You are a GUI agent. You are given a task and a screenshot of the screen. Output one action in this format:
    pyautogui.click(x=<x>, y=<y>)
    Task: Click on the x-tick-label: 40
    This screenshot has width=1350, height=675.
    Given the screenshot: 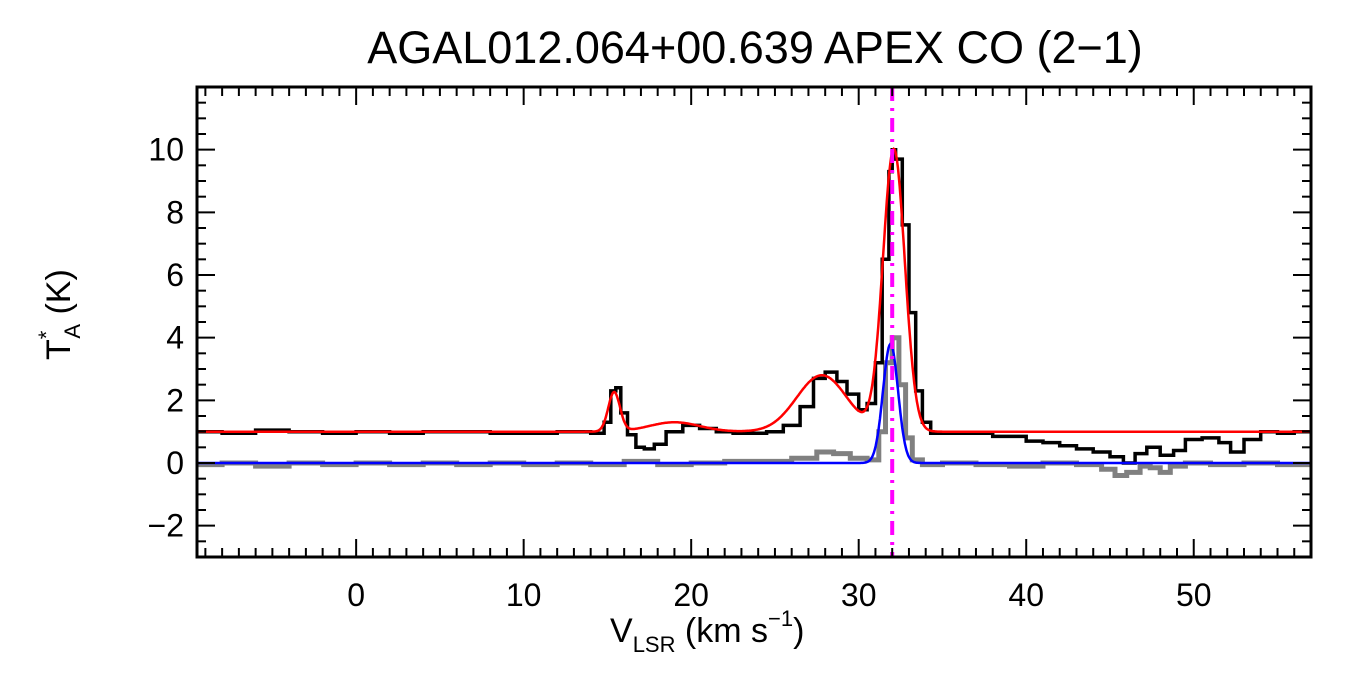 What is the action you would take?
    pyautogui.click(x=1026, y=595)
    